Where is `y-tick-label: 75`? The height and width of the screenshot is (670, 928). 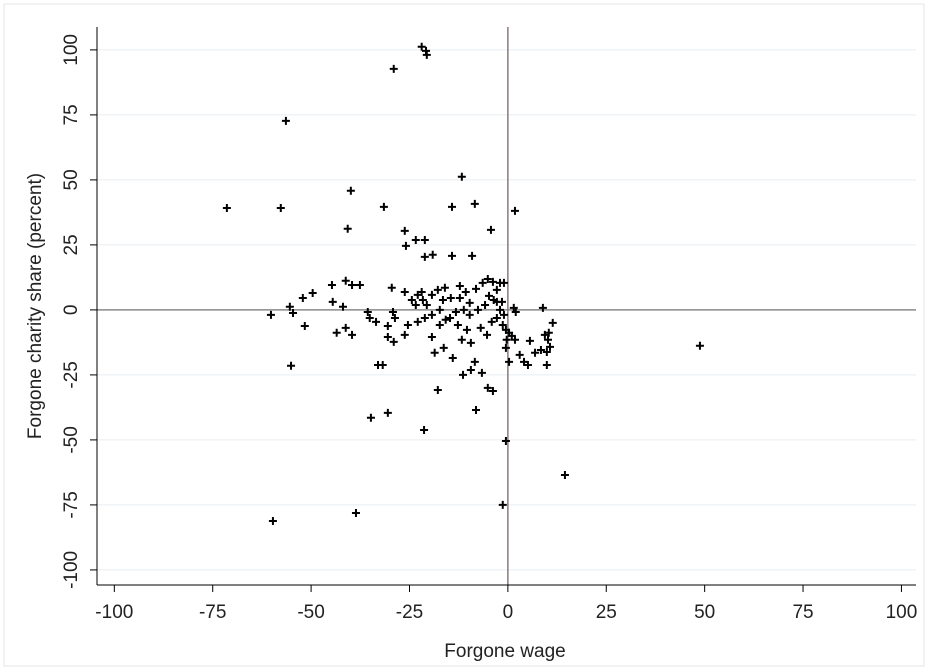
y-tick-label: 75 is located at coordinates (71, 114).